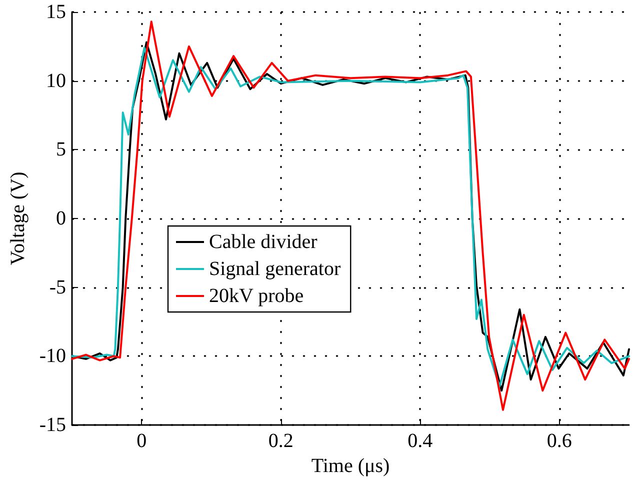  Describe the element at coordinates (61, 149) in the screenshot. I see `y-tick-label: 5` at that location.